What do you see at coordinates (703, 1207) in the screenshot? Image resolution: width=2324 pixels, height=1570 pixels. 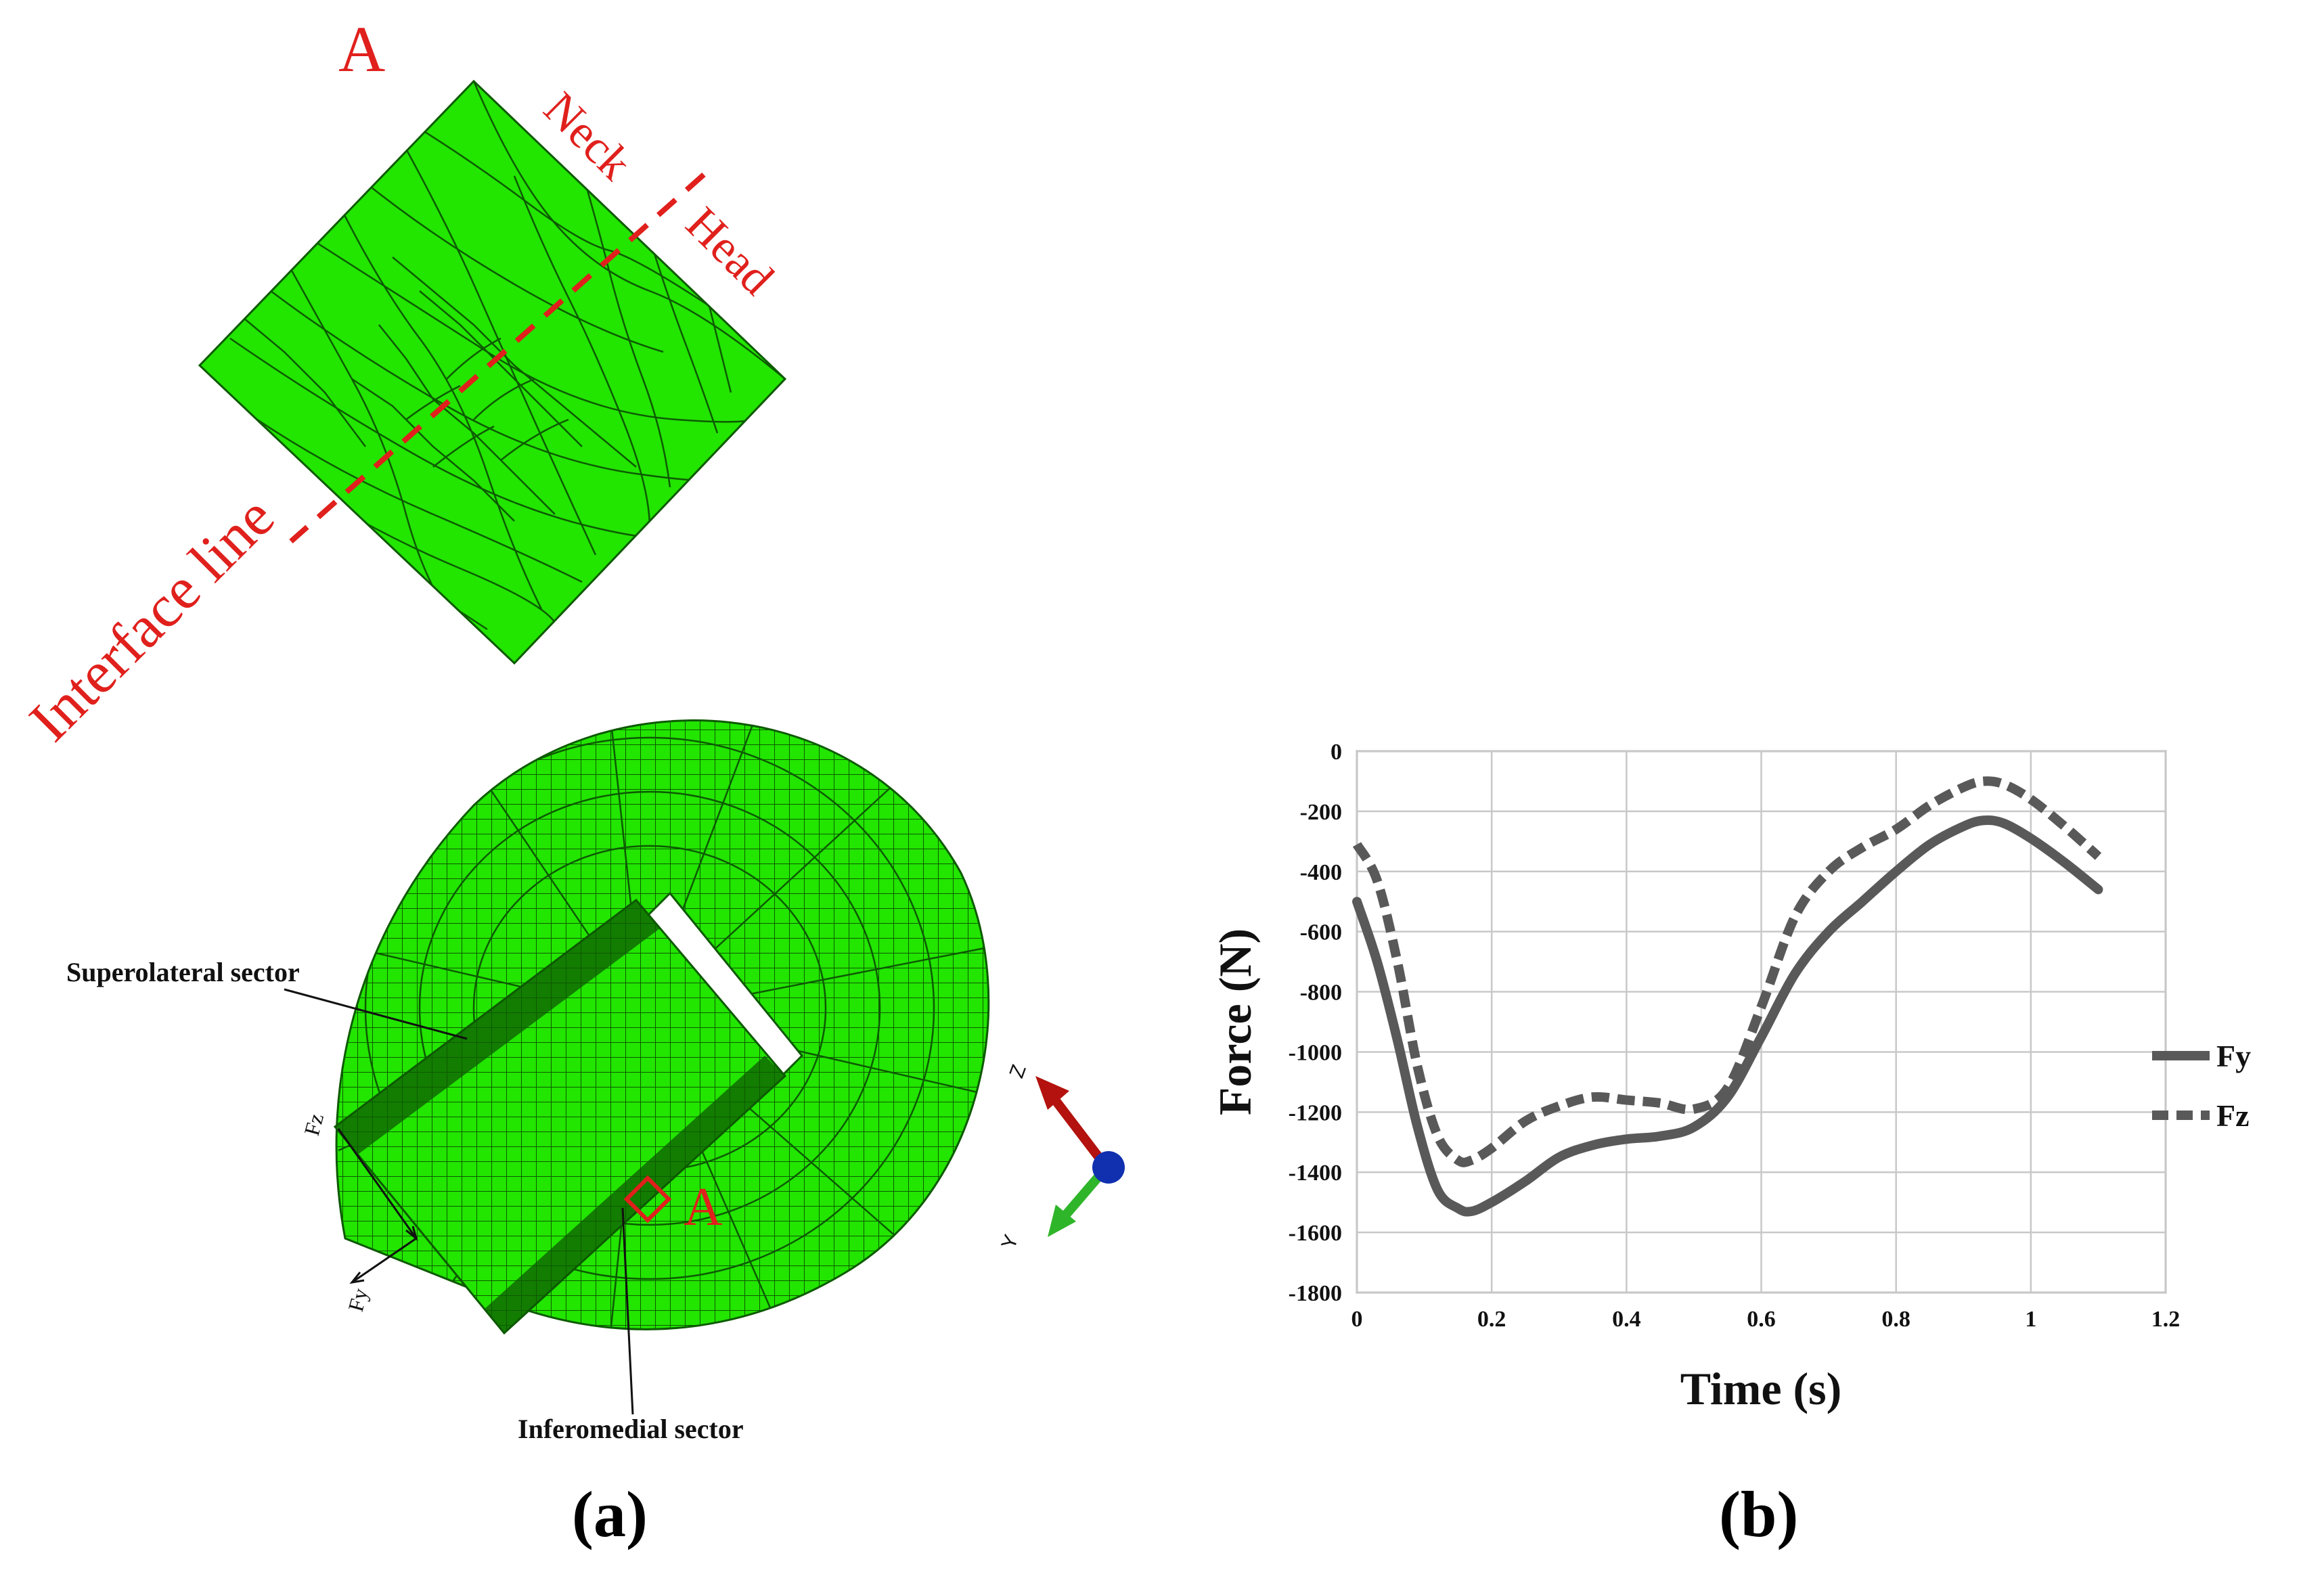 I see `detail-callout-label: A` at bounding box center [703, 1207].